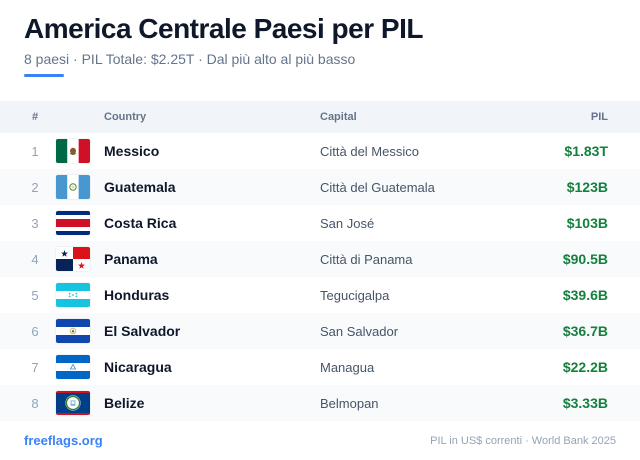 The image size is (640, 460). Describe the element at coordinates (35, 151) in the screenshot. I see `rank-cell: 1` at that location.